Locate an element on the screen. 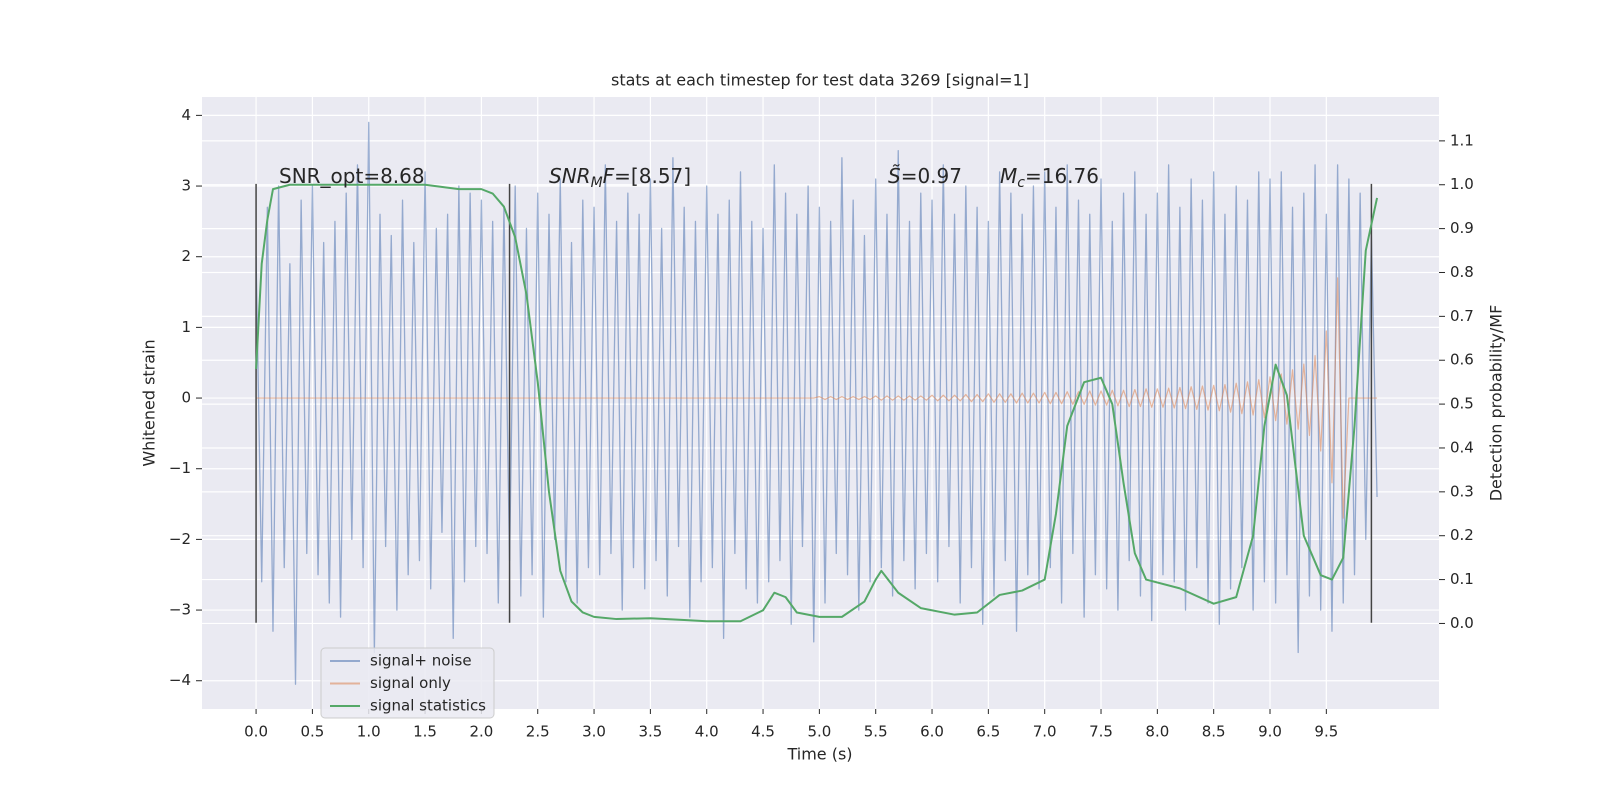 The height and width of the screenshot is (800, 1600). y2-tick-label: 0.5 is located at coordinates (1462, 404).